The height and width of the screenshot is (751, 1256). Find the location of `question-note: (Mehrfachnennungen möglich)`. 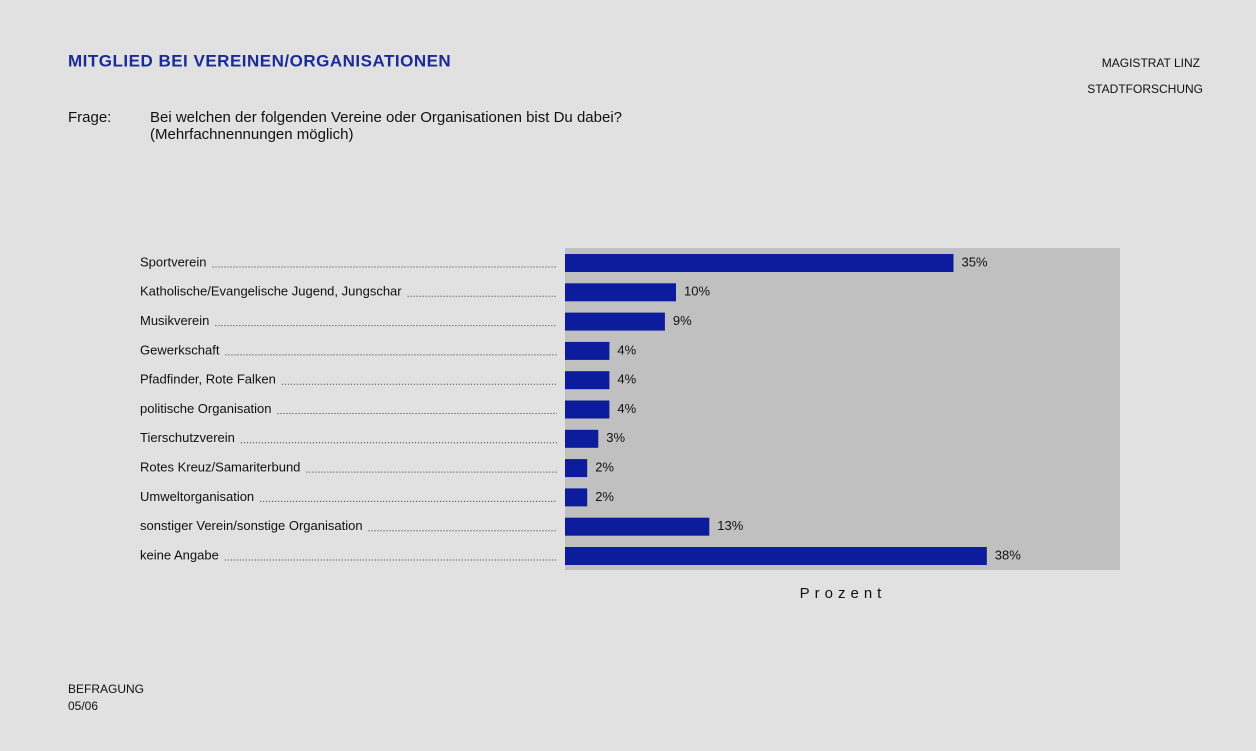

question-note: (Mehrfachnennungen möglich) is located at coordinates (251, 134).